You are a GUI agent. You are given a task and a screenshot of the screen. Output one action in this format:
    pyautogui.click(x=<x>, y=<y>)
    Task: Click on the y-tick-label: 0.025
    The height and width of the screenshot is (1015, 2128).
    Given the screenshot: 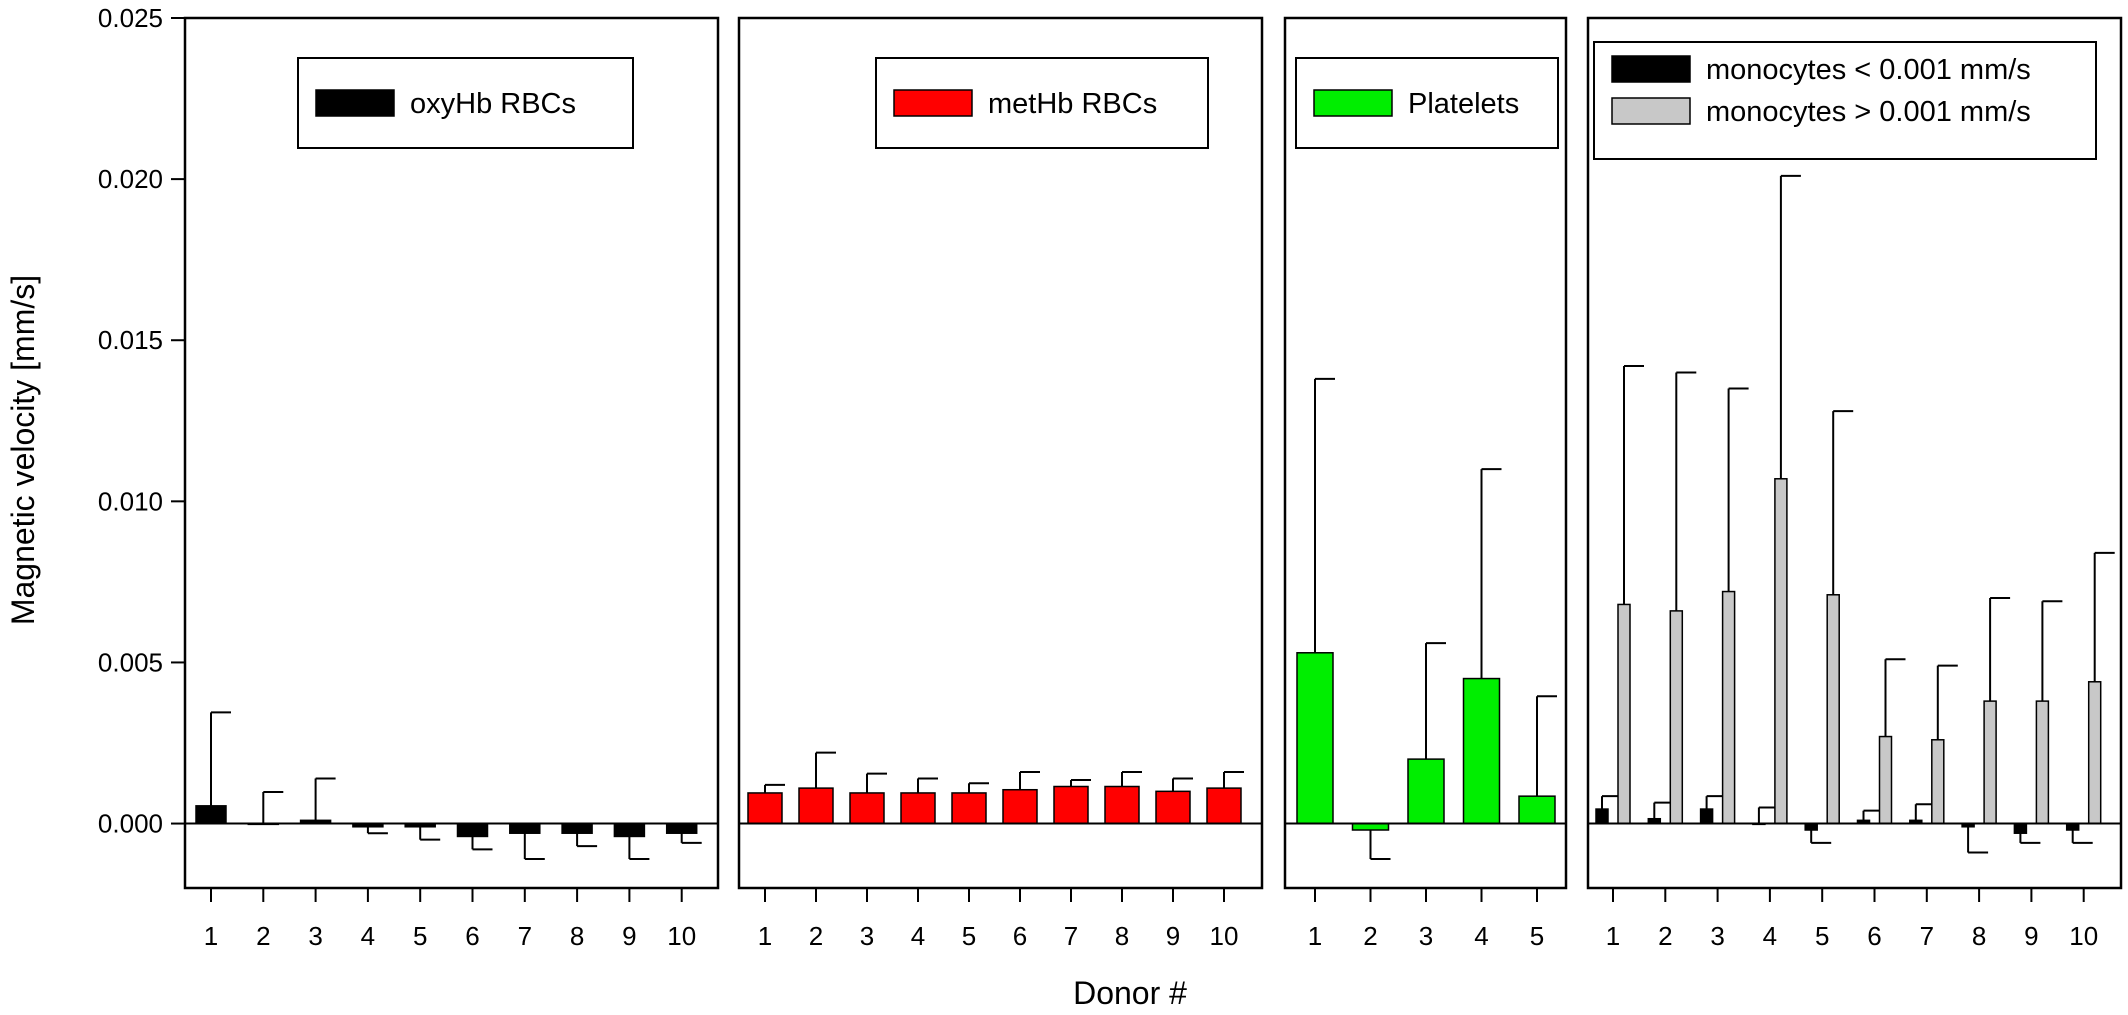 What is the action you would take?
    pyautogui.click(x=130, y=18)
    